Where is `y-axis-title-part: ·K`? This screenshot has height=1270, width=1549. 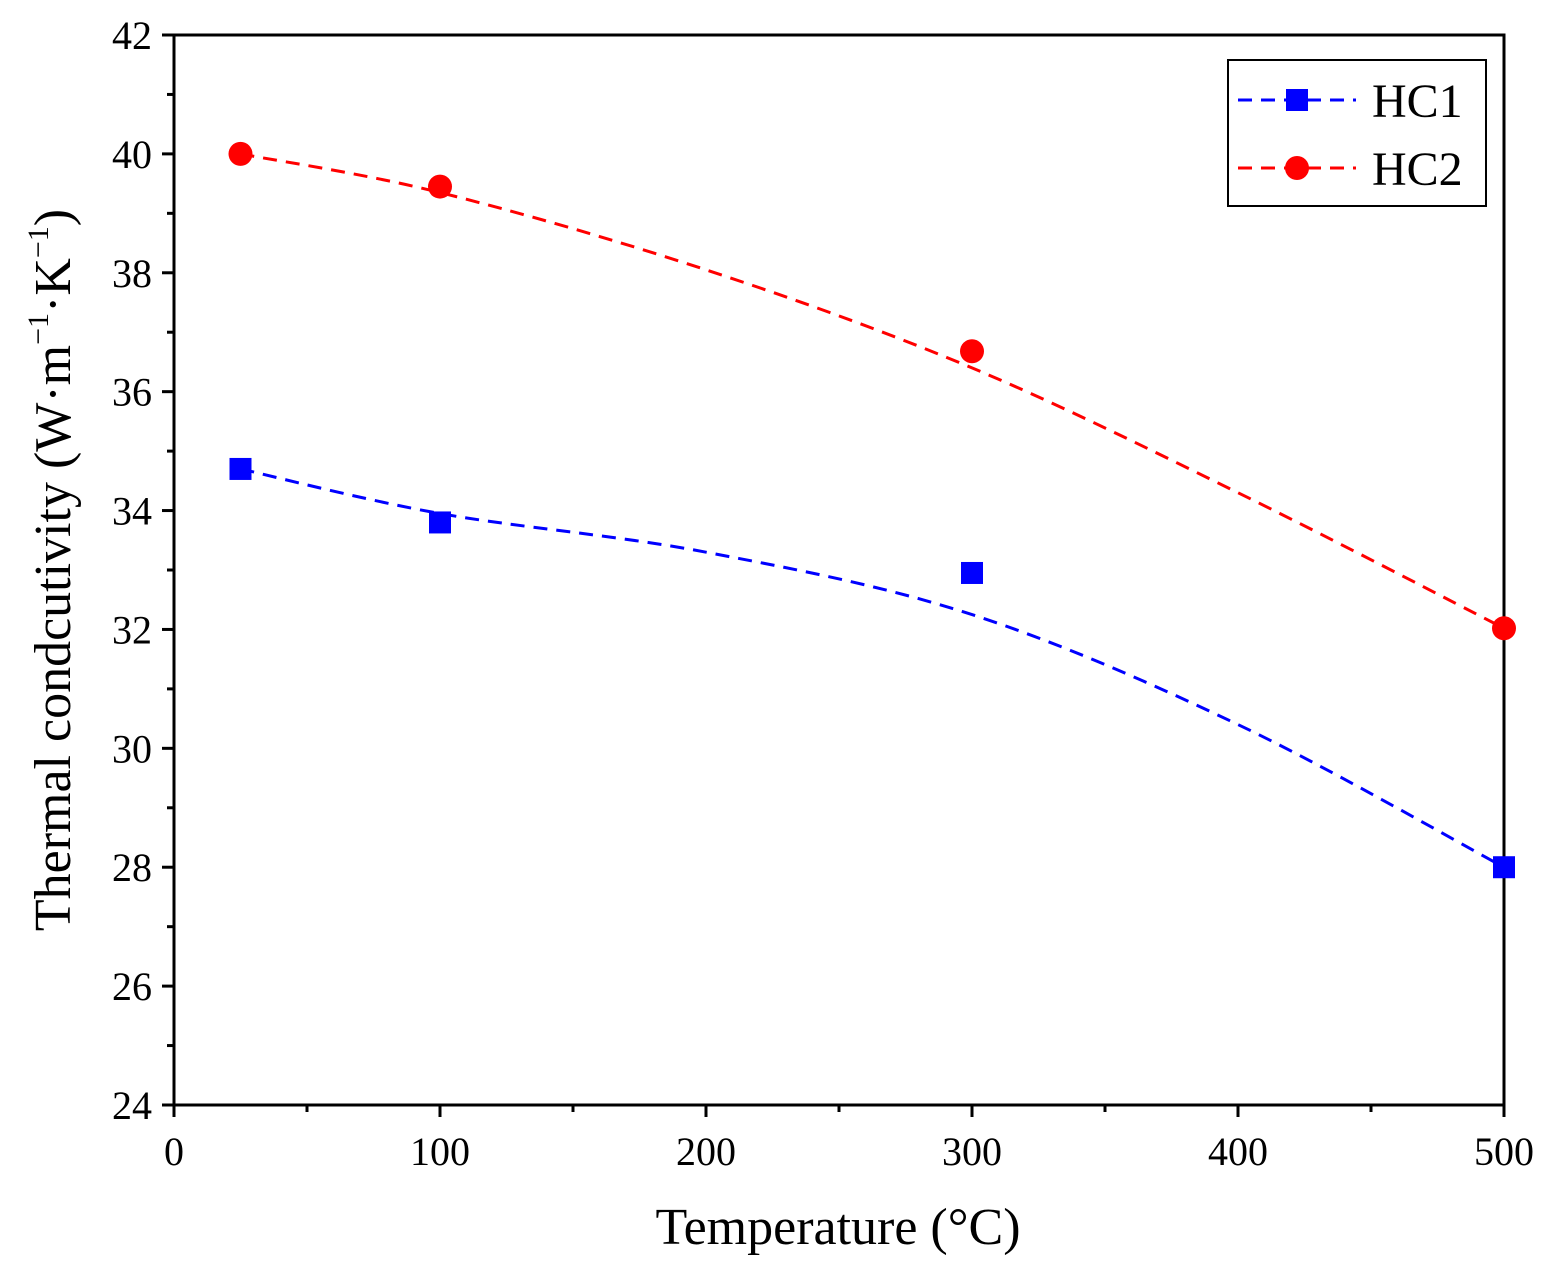
y-axis-title-part: ·K is located at coordinates (53, 285).